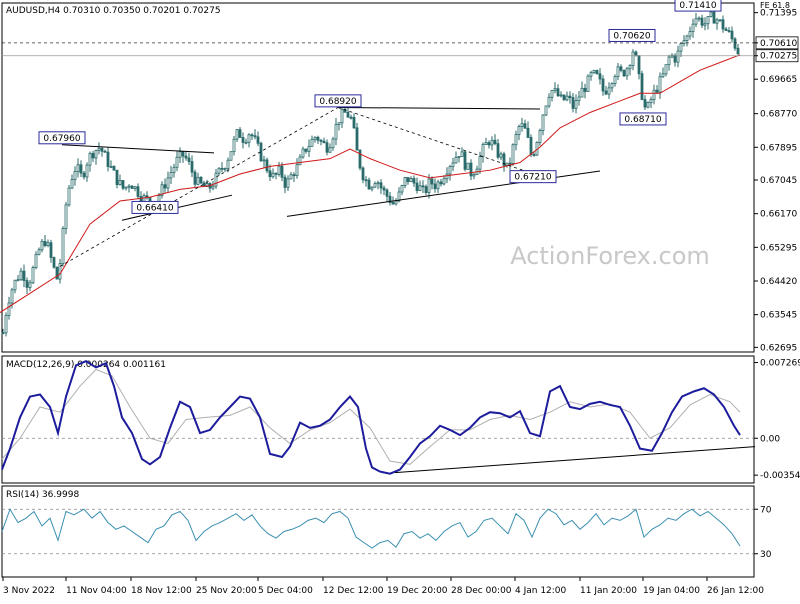  Describe the element at coordinates (353, 591) in the screenshot. I see `x-tick-label: 12 Dec 12:00` at that location.